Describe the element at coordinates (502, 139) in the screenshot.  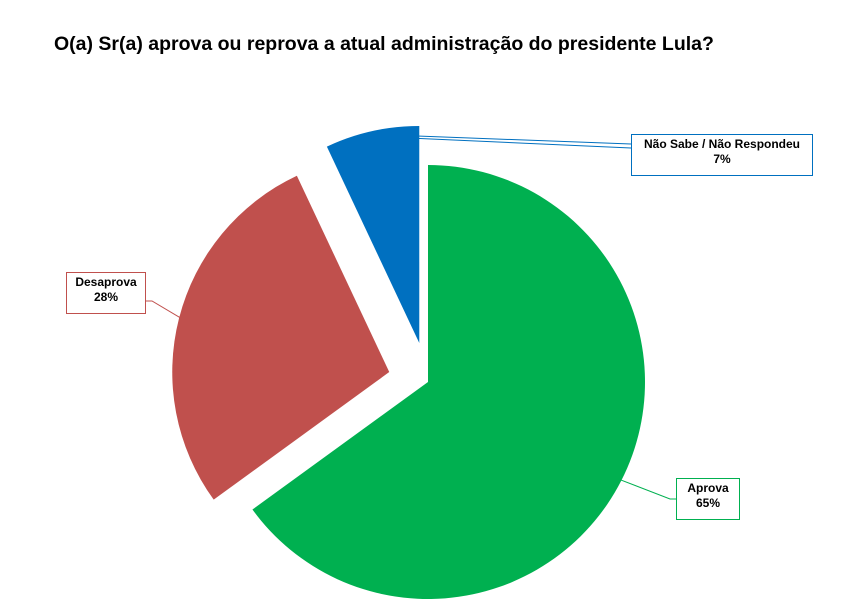
I see `slice-nao-sabe-leader-line` at that location.